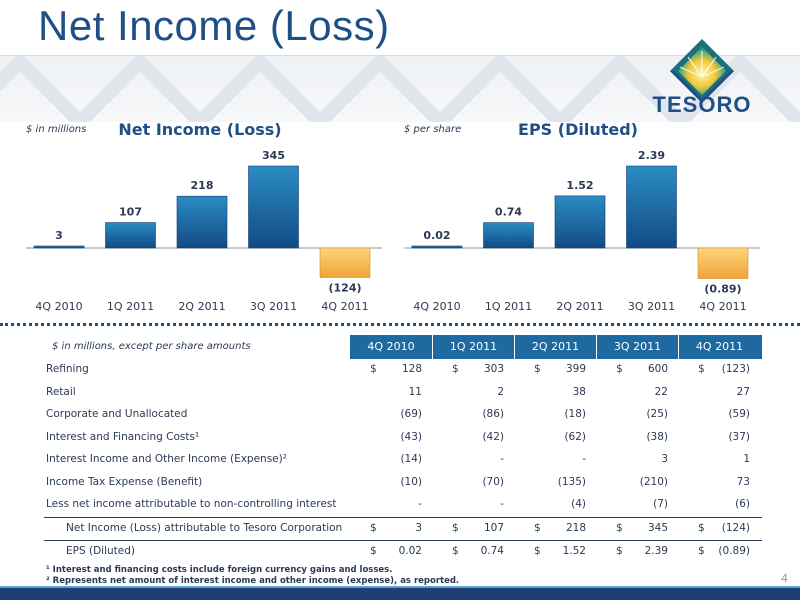  What do you see at coordinates (579, 391) in the screenshot?
I see `table-cell: 38` at bounding box center [579, 391].